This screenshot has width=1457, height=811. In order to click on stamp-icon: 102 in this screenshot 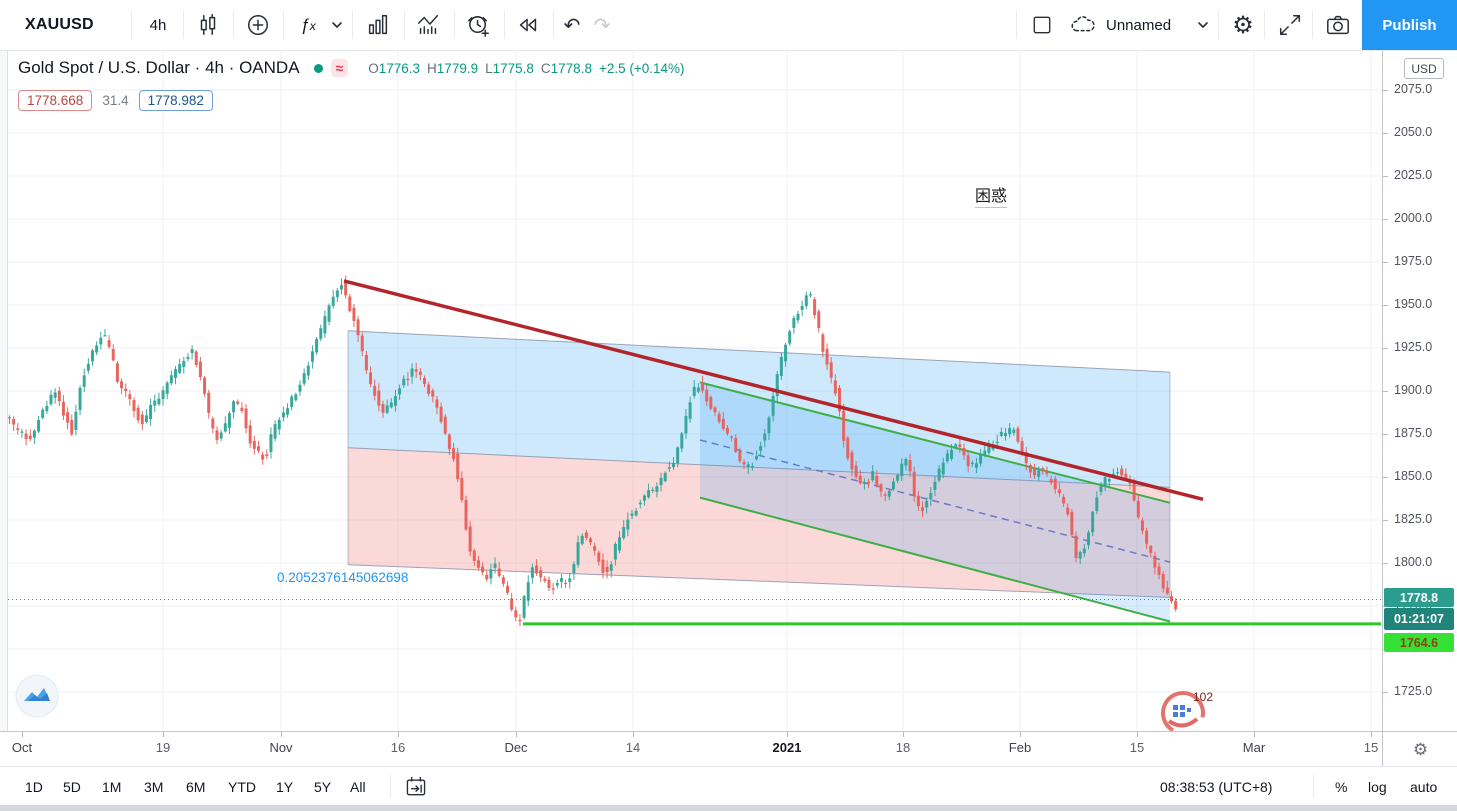, I will do `click(1187, 712)`.